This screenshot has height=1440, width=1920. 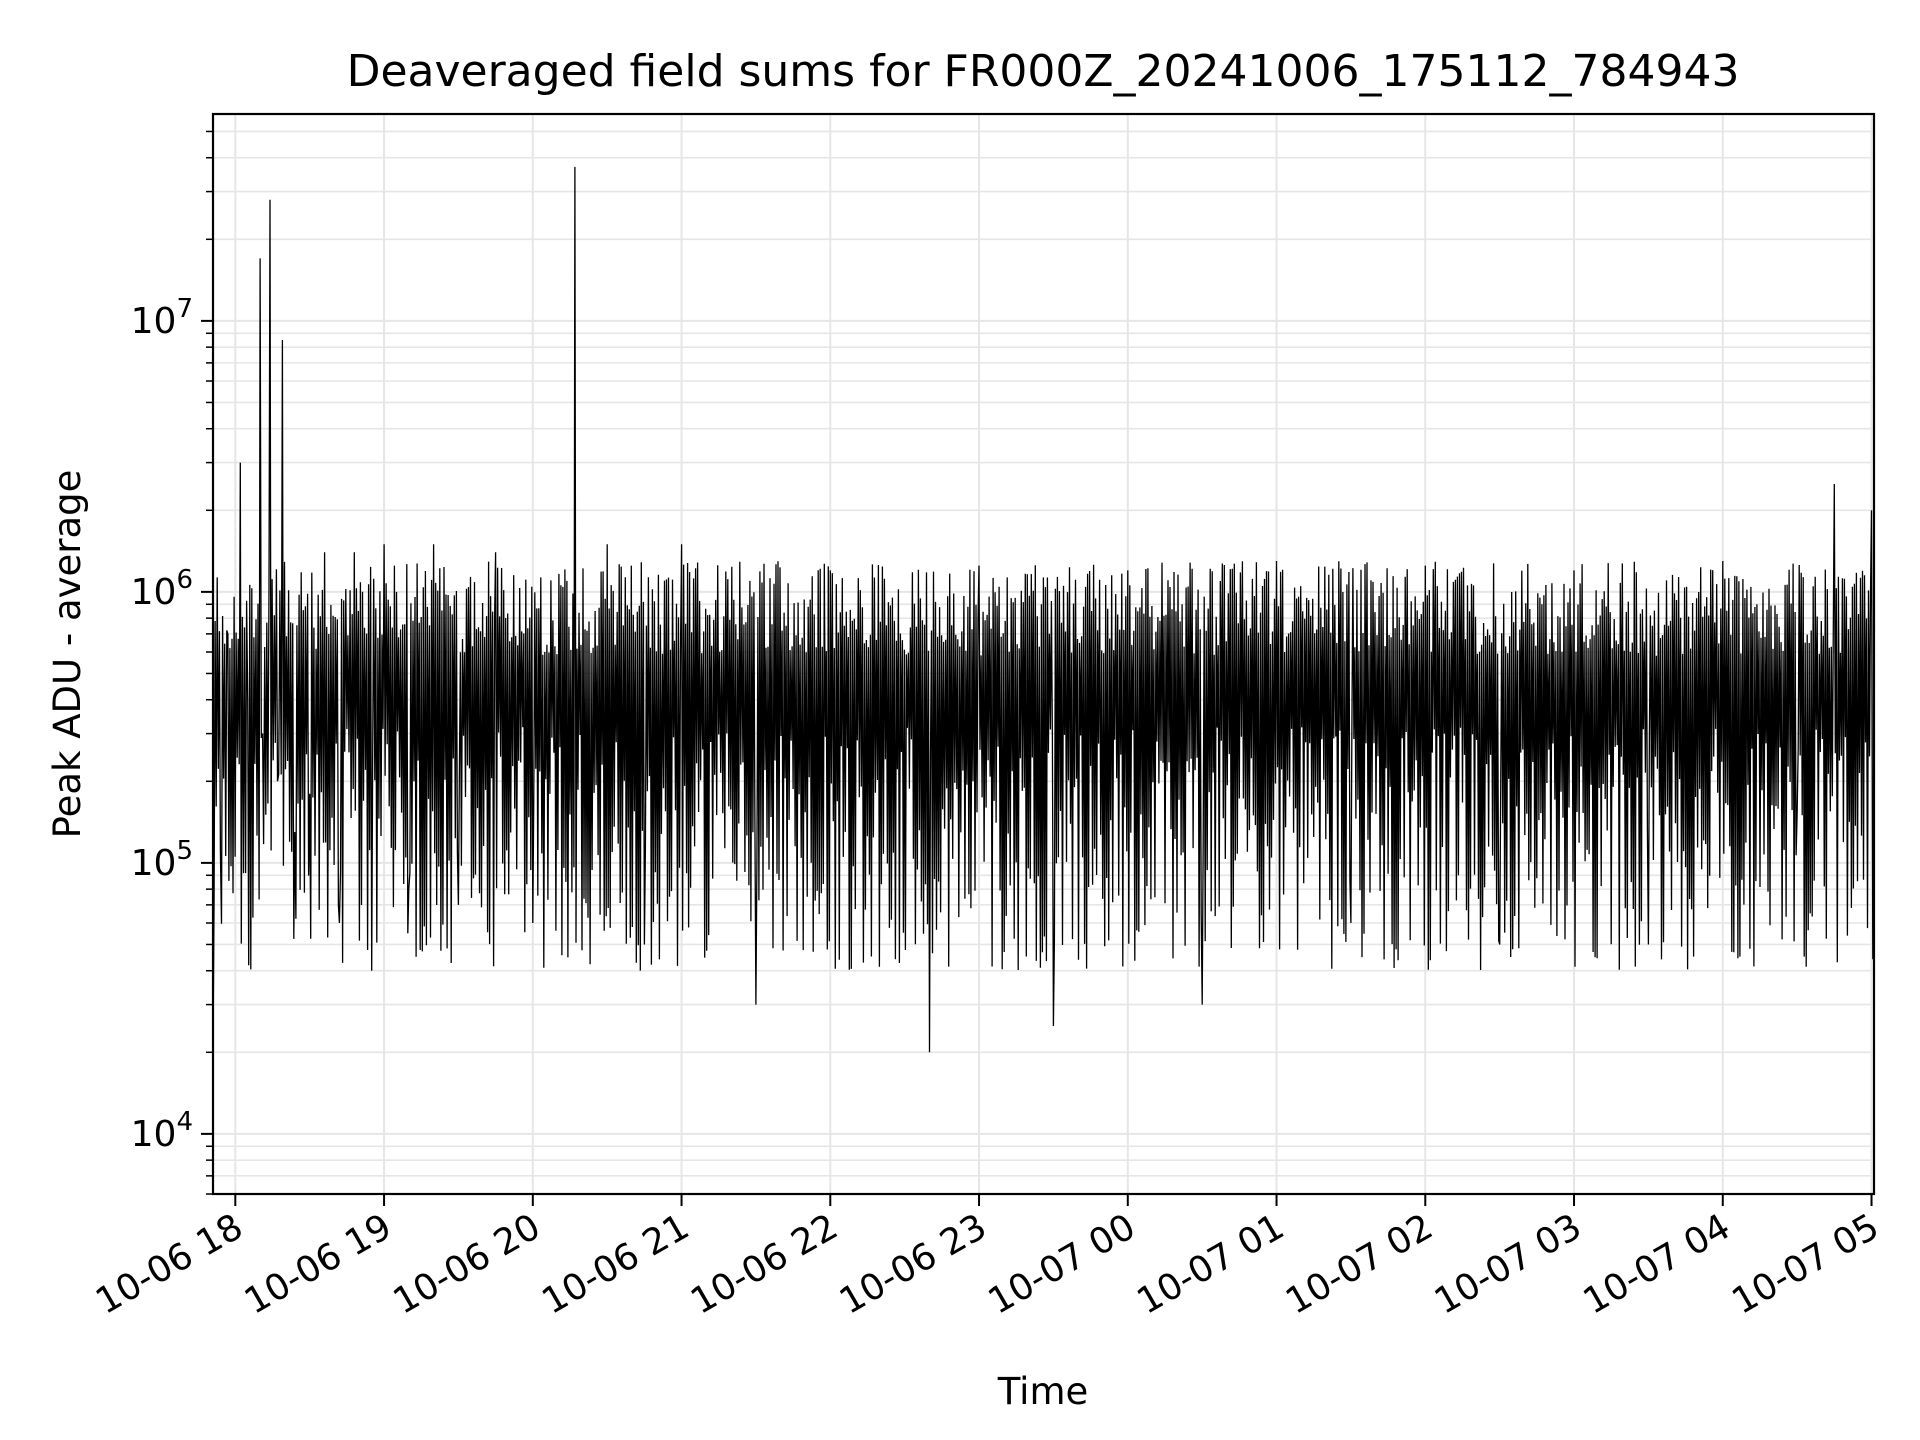 I want to click on y-tick-exponent: 6, so click(x=184, y=580).